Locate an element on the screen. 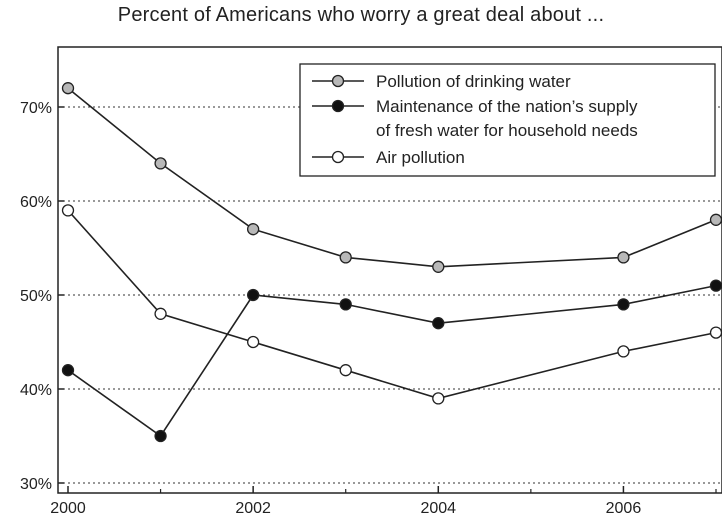  legend-box is located at coordinates (507, 120).